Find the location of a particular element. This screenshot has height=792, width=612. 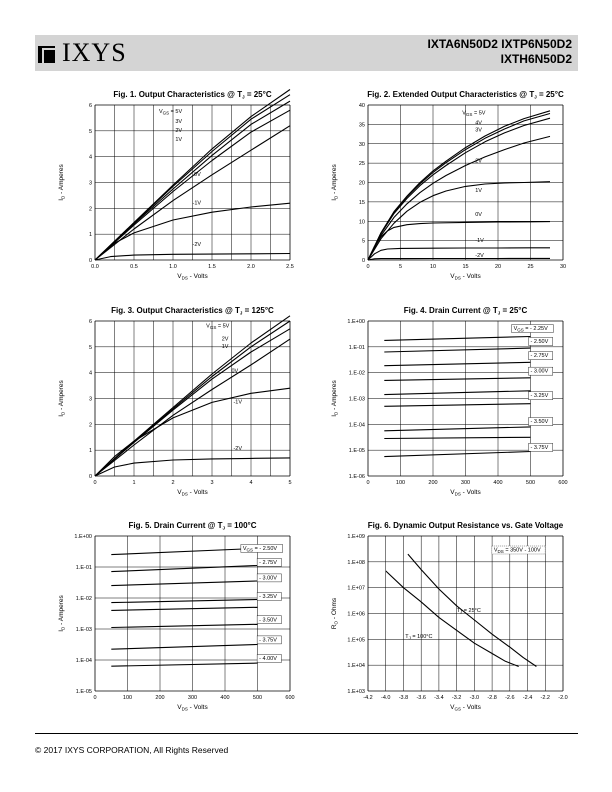

fig3-ytick: 0 is located at coordinates (90, 477).